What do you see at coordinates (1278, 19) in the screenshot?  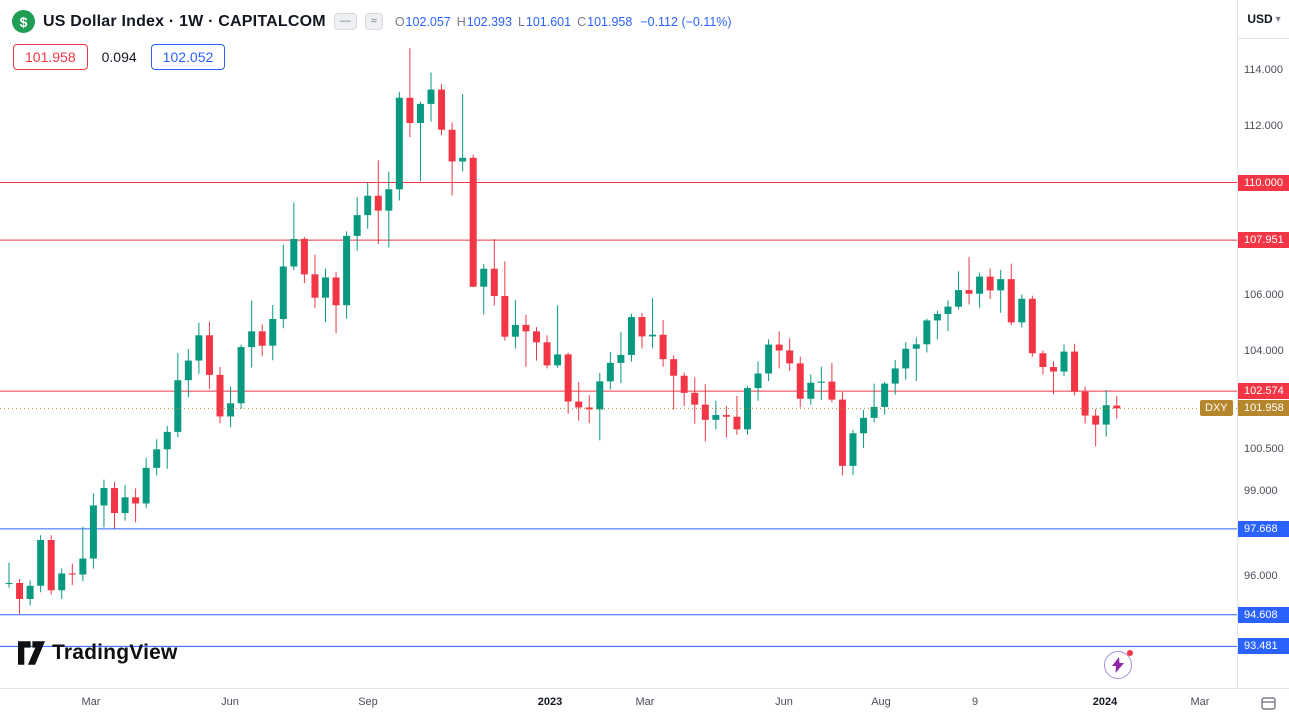 I see `chevron-down-icon: ▾` at bounding box center [1278, 19].